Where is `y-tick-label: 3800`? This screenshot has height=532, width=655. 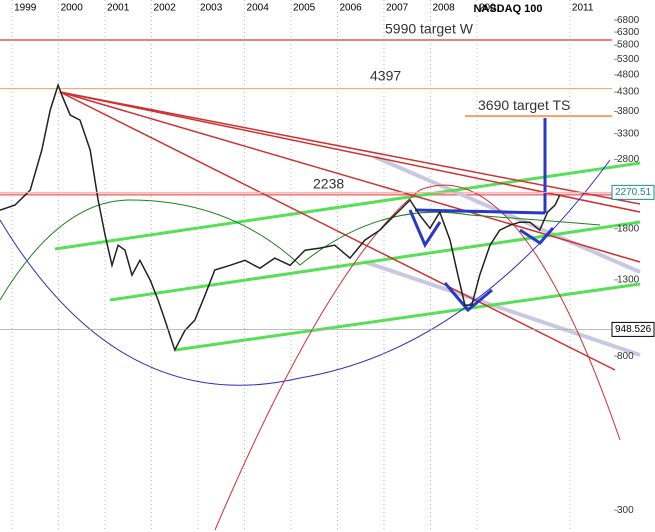 y-tick-label: 3800 is located at coordinates (628, 111).